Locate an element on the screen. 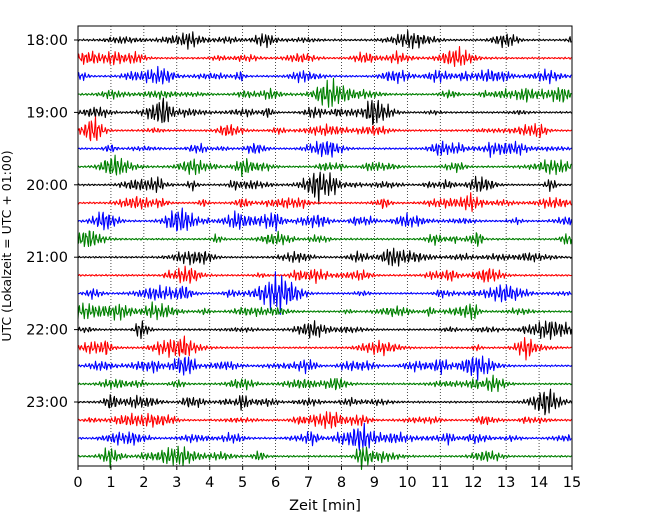  y-tick-label-5: 23:00 is located at coordinates (47, 403).